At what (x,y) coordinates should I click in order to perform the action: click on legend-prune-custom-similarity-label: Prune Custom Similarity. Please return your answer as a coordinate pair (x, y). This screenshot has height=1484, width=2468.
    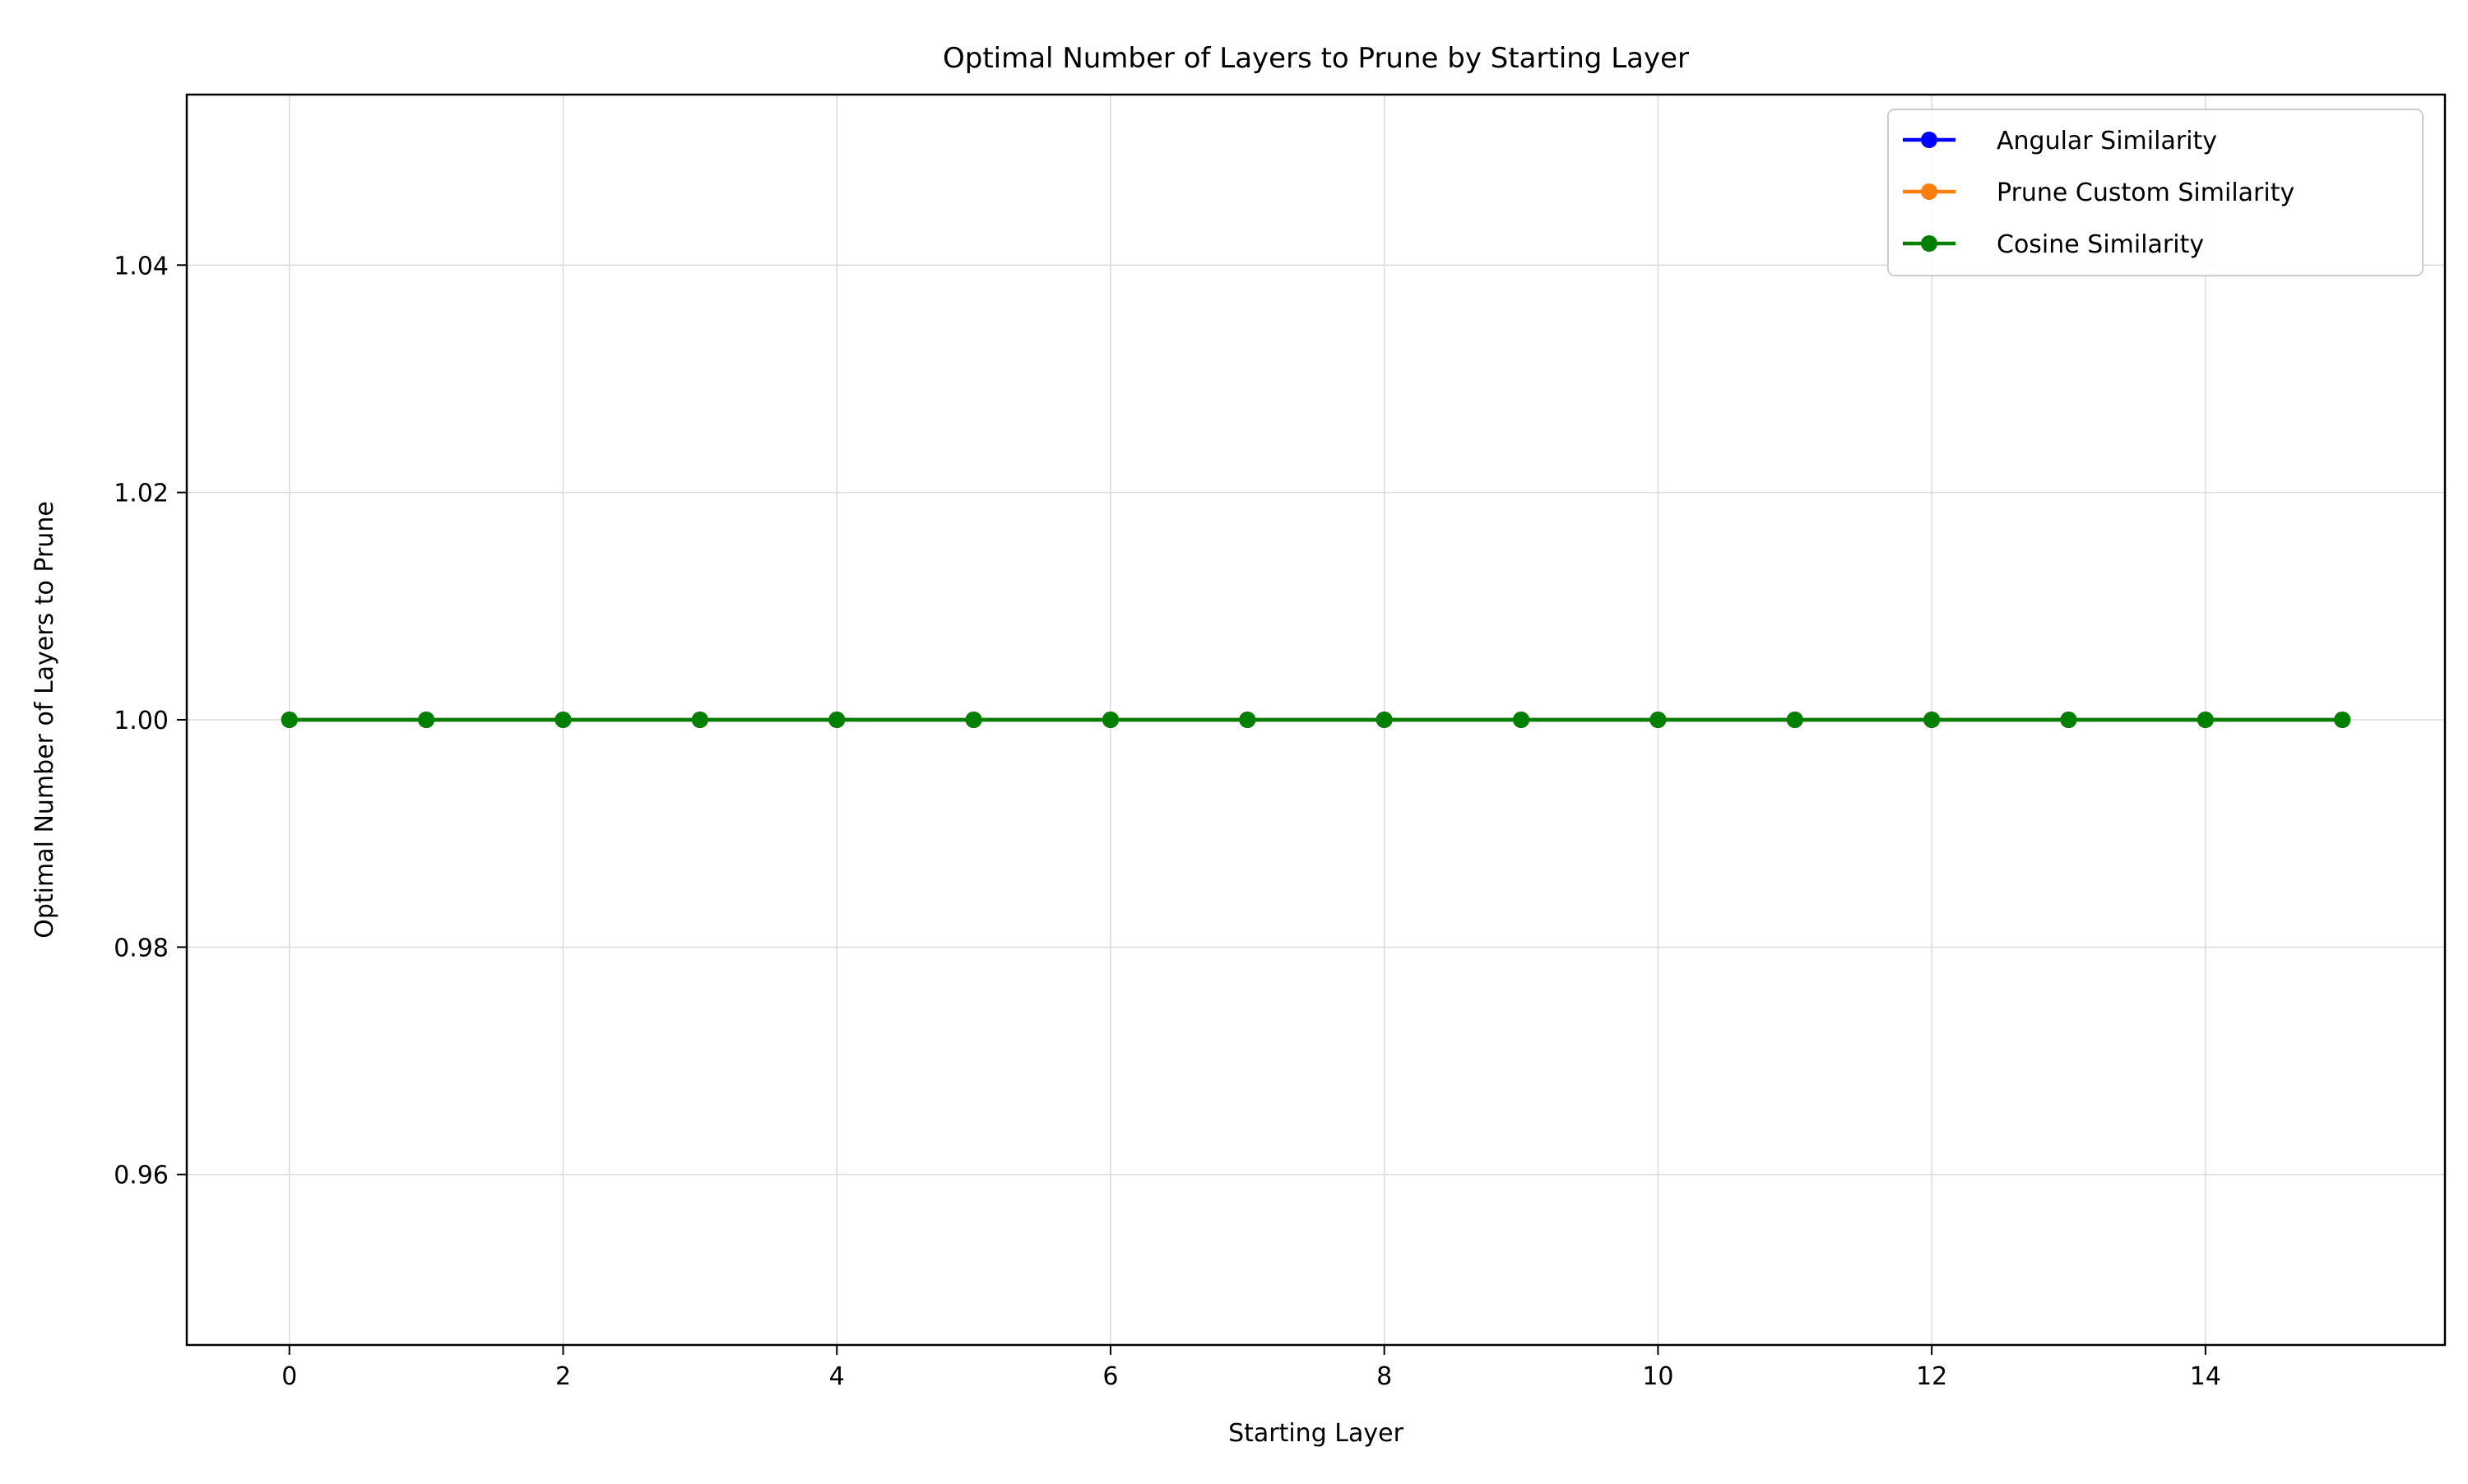
    Looking at the image, I should click on (2145, 193).